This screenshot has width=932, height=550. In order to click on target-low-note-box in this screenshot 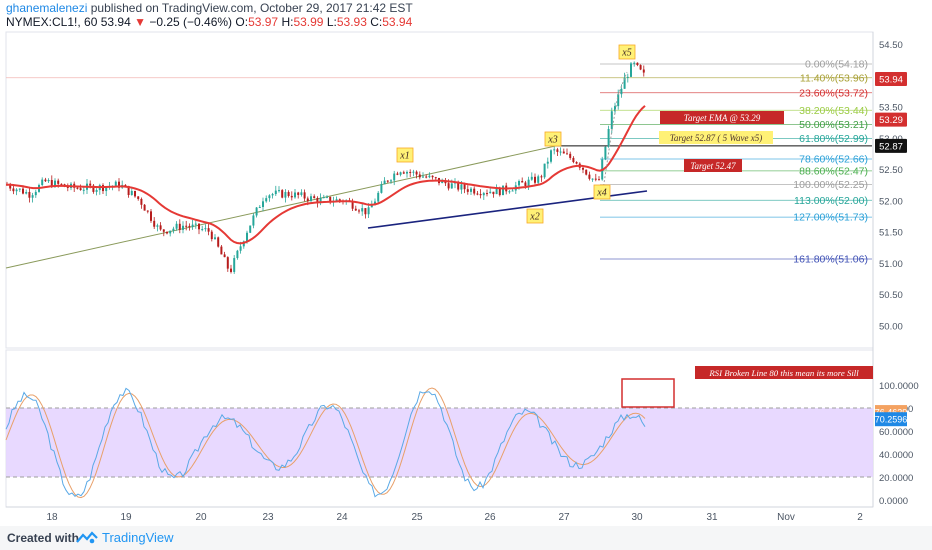, I will do `click(713, 165)`.